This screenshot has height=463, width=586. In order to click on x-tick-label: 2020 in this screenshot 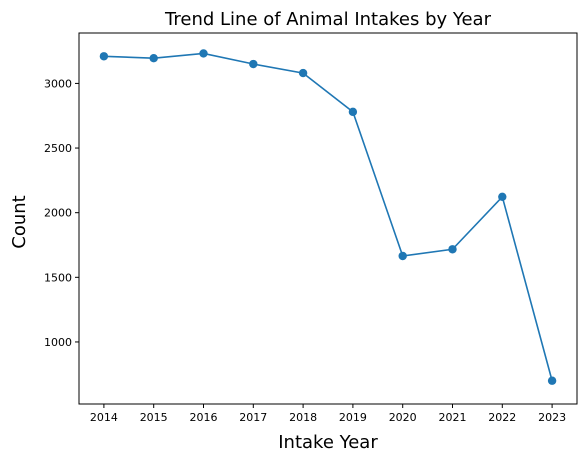, I will do `click(403, 417)`.